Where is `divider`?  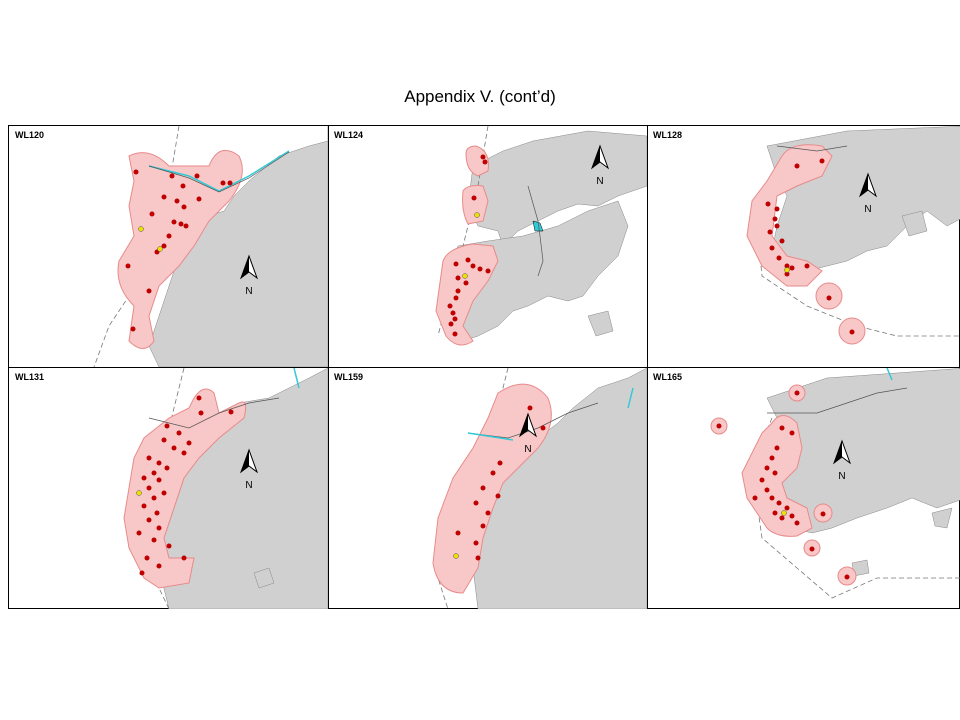
divider is located at coordinates (484, 367).